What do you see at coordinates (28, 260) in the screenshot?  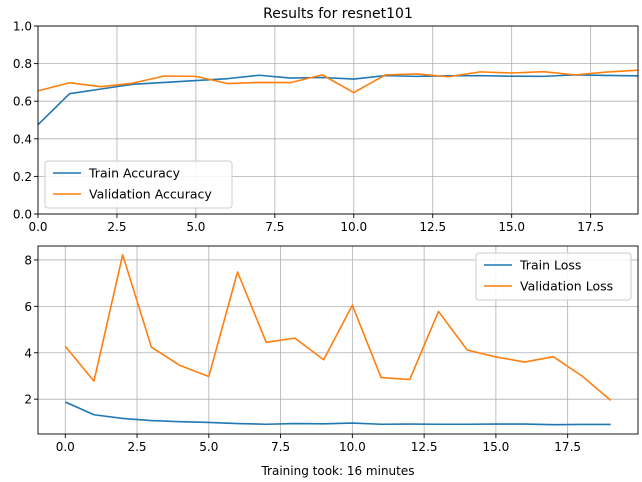 I see `y-tick-label: 8` at bounding box center [28, 260].